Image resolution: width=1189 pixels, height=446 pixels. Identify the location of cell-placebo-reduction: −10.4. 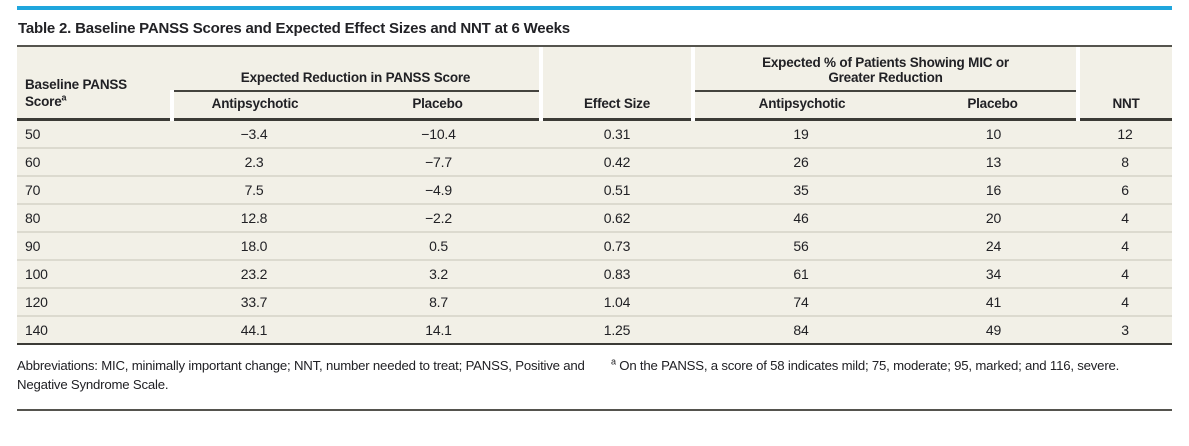
(438, 134).